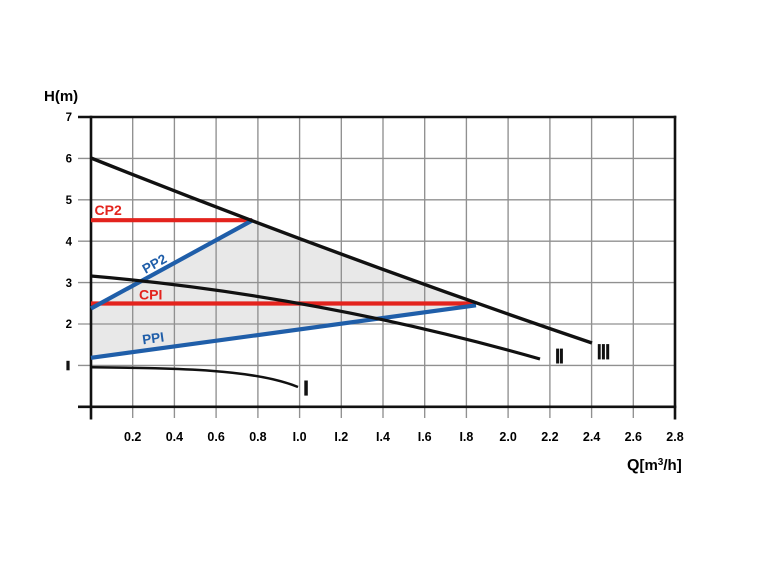 This screenshot has width=774, height=570. I want to click on svg-text: Q[m3/h], so click(654, 465).